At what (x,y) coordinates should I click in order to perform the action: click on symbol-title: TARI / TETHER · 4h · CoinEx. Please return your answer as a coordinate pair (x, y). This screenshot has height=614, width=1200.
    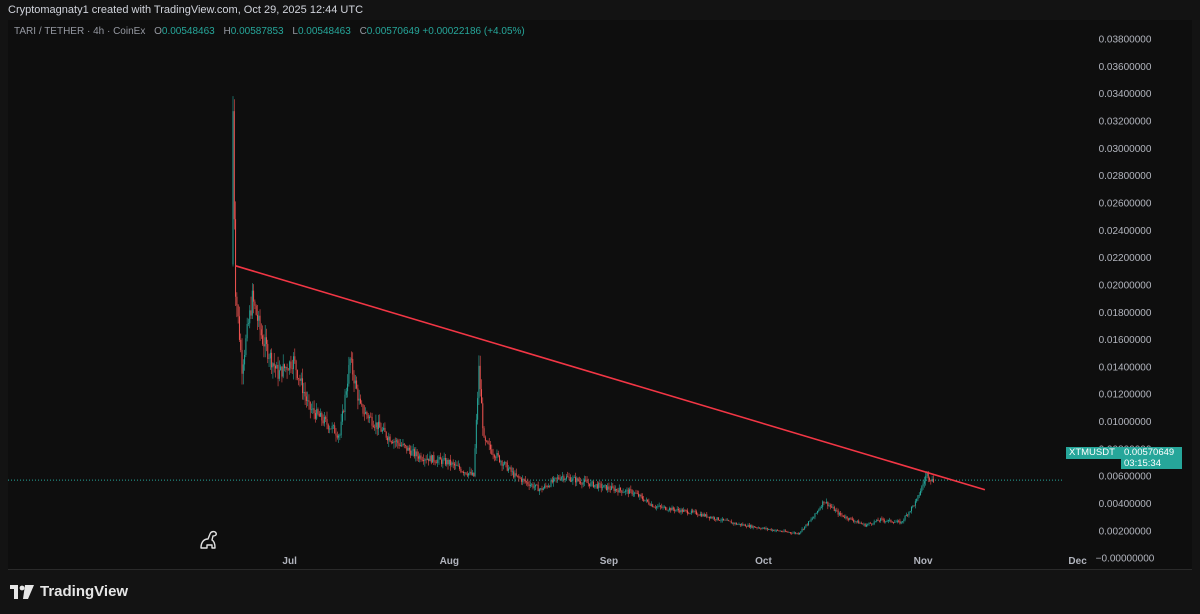
    Looking at the image, I should click on (80, 31).